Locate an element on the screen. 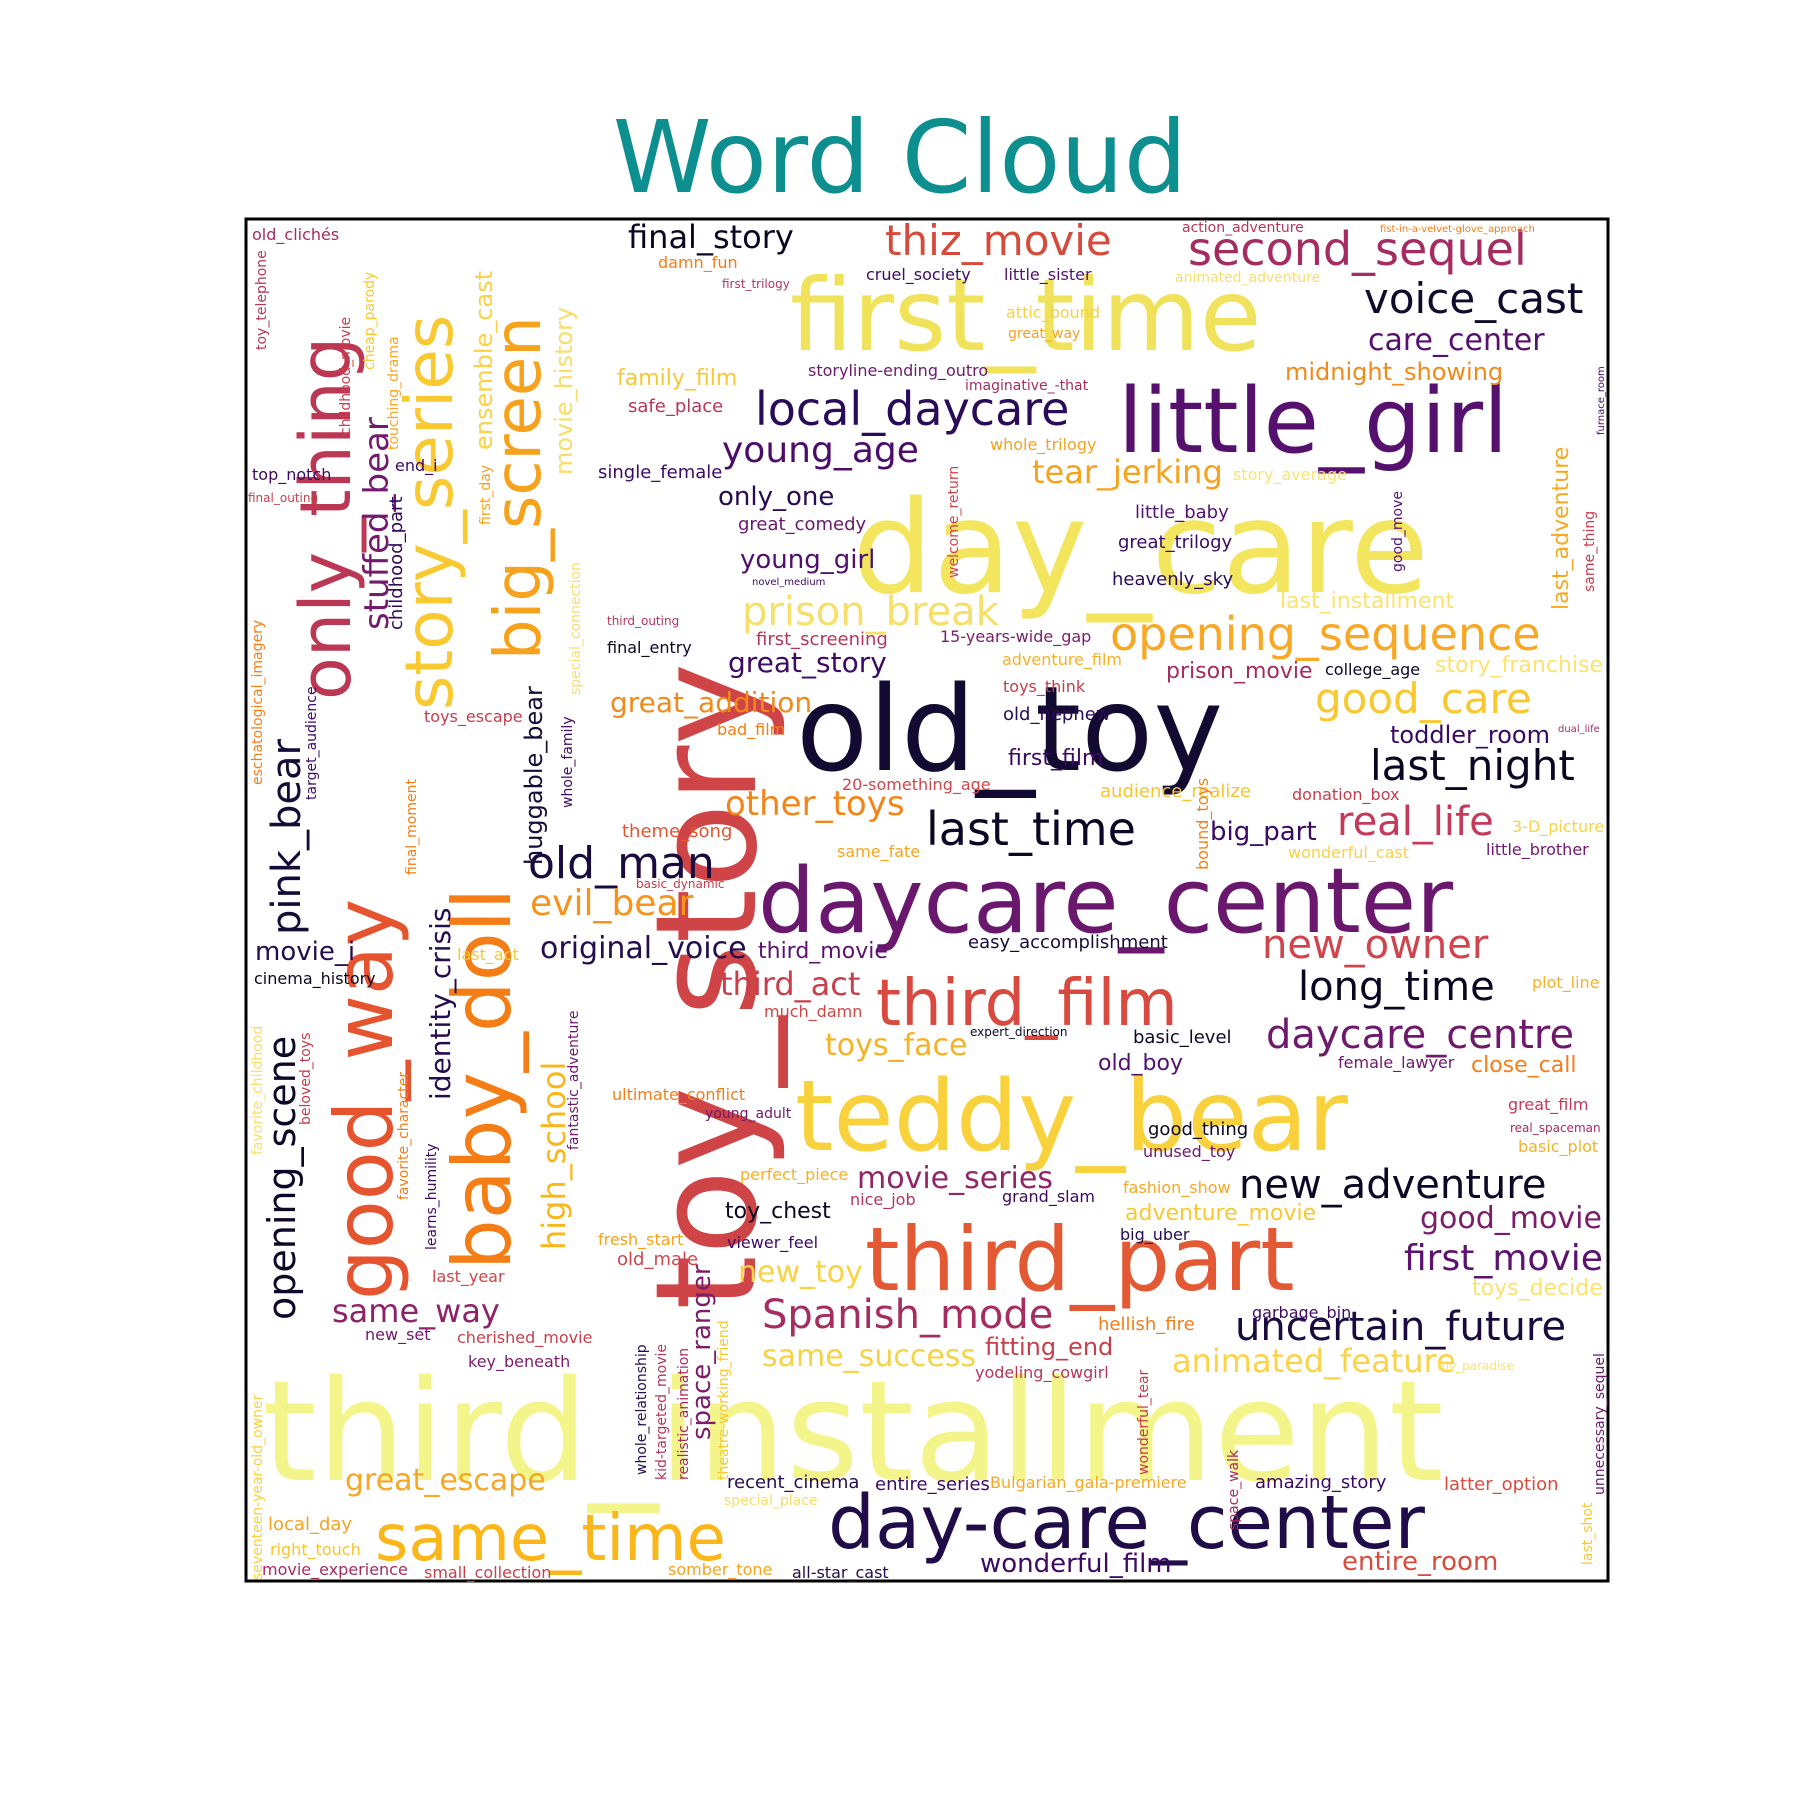  cloud-word: good_thing is located at coordinates (1198, 1129).